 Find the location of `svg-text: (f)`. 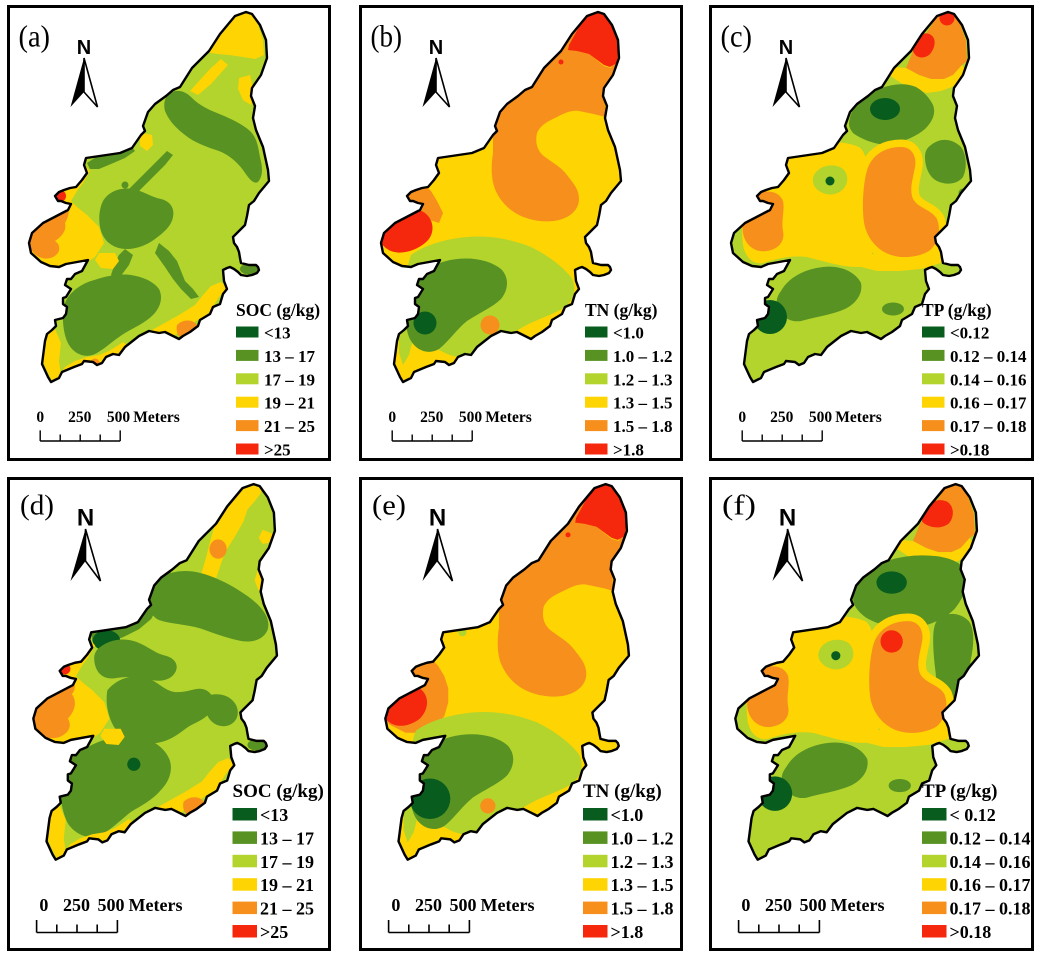

svg-text: (f) is located at coordinates (739, 506).